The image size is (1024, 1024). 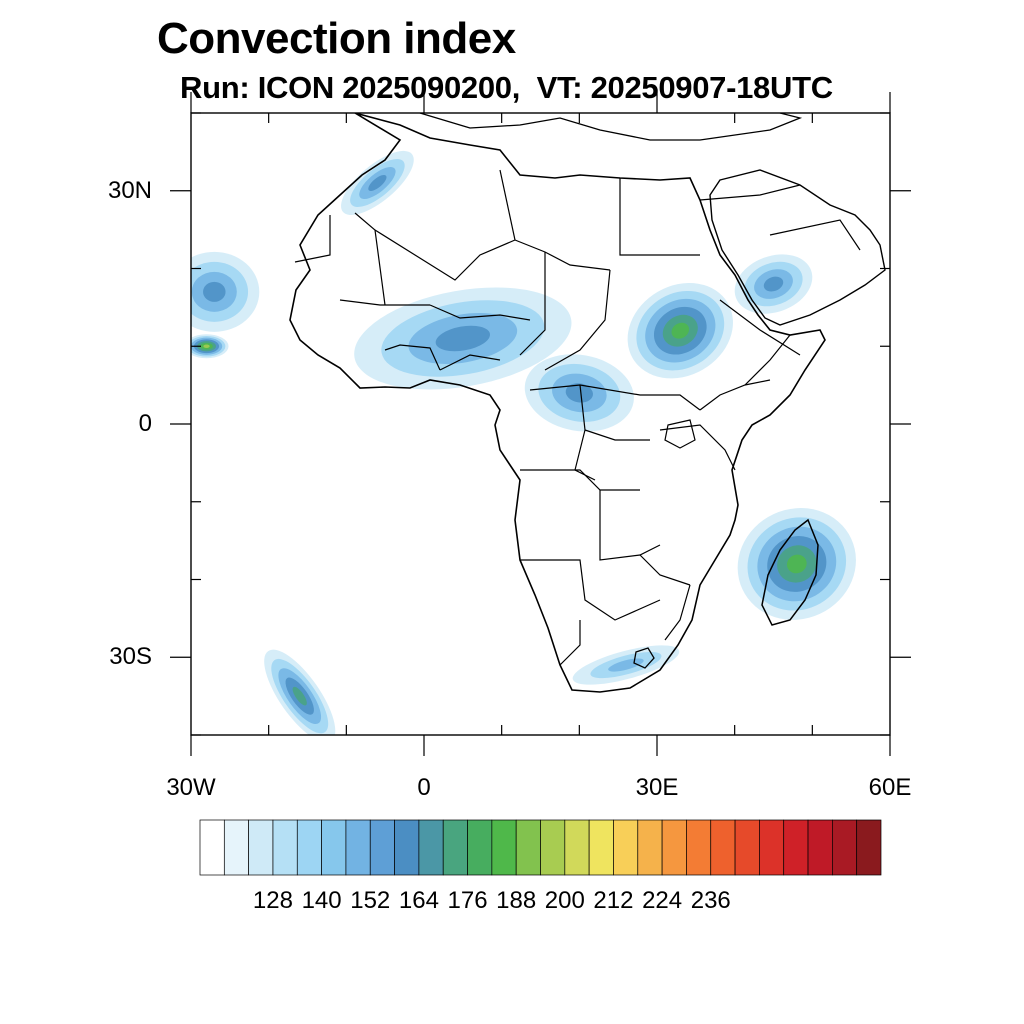 What do you see at coordinates (145, 423) in the screenshot?
I see `lat-label: 0` at bounding box center [145, 423].